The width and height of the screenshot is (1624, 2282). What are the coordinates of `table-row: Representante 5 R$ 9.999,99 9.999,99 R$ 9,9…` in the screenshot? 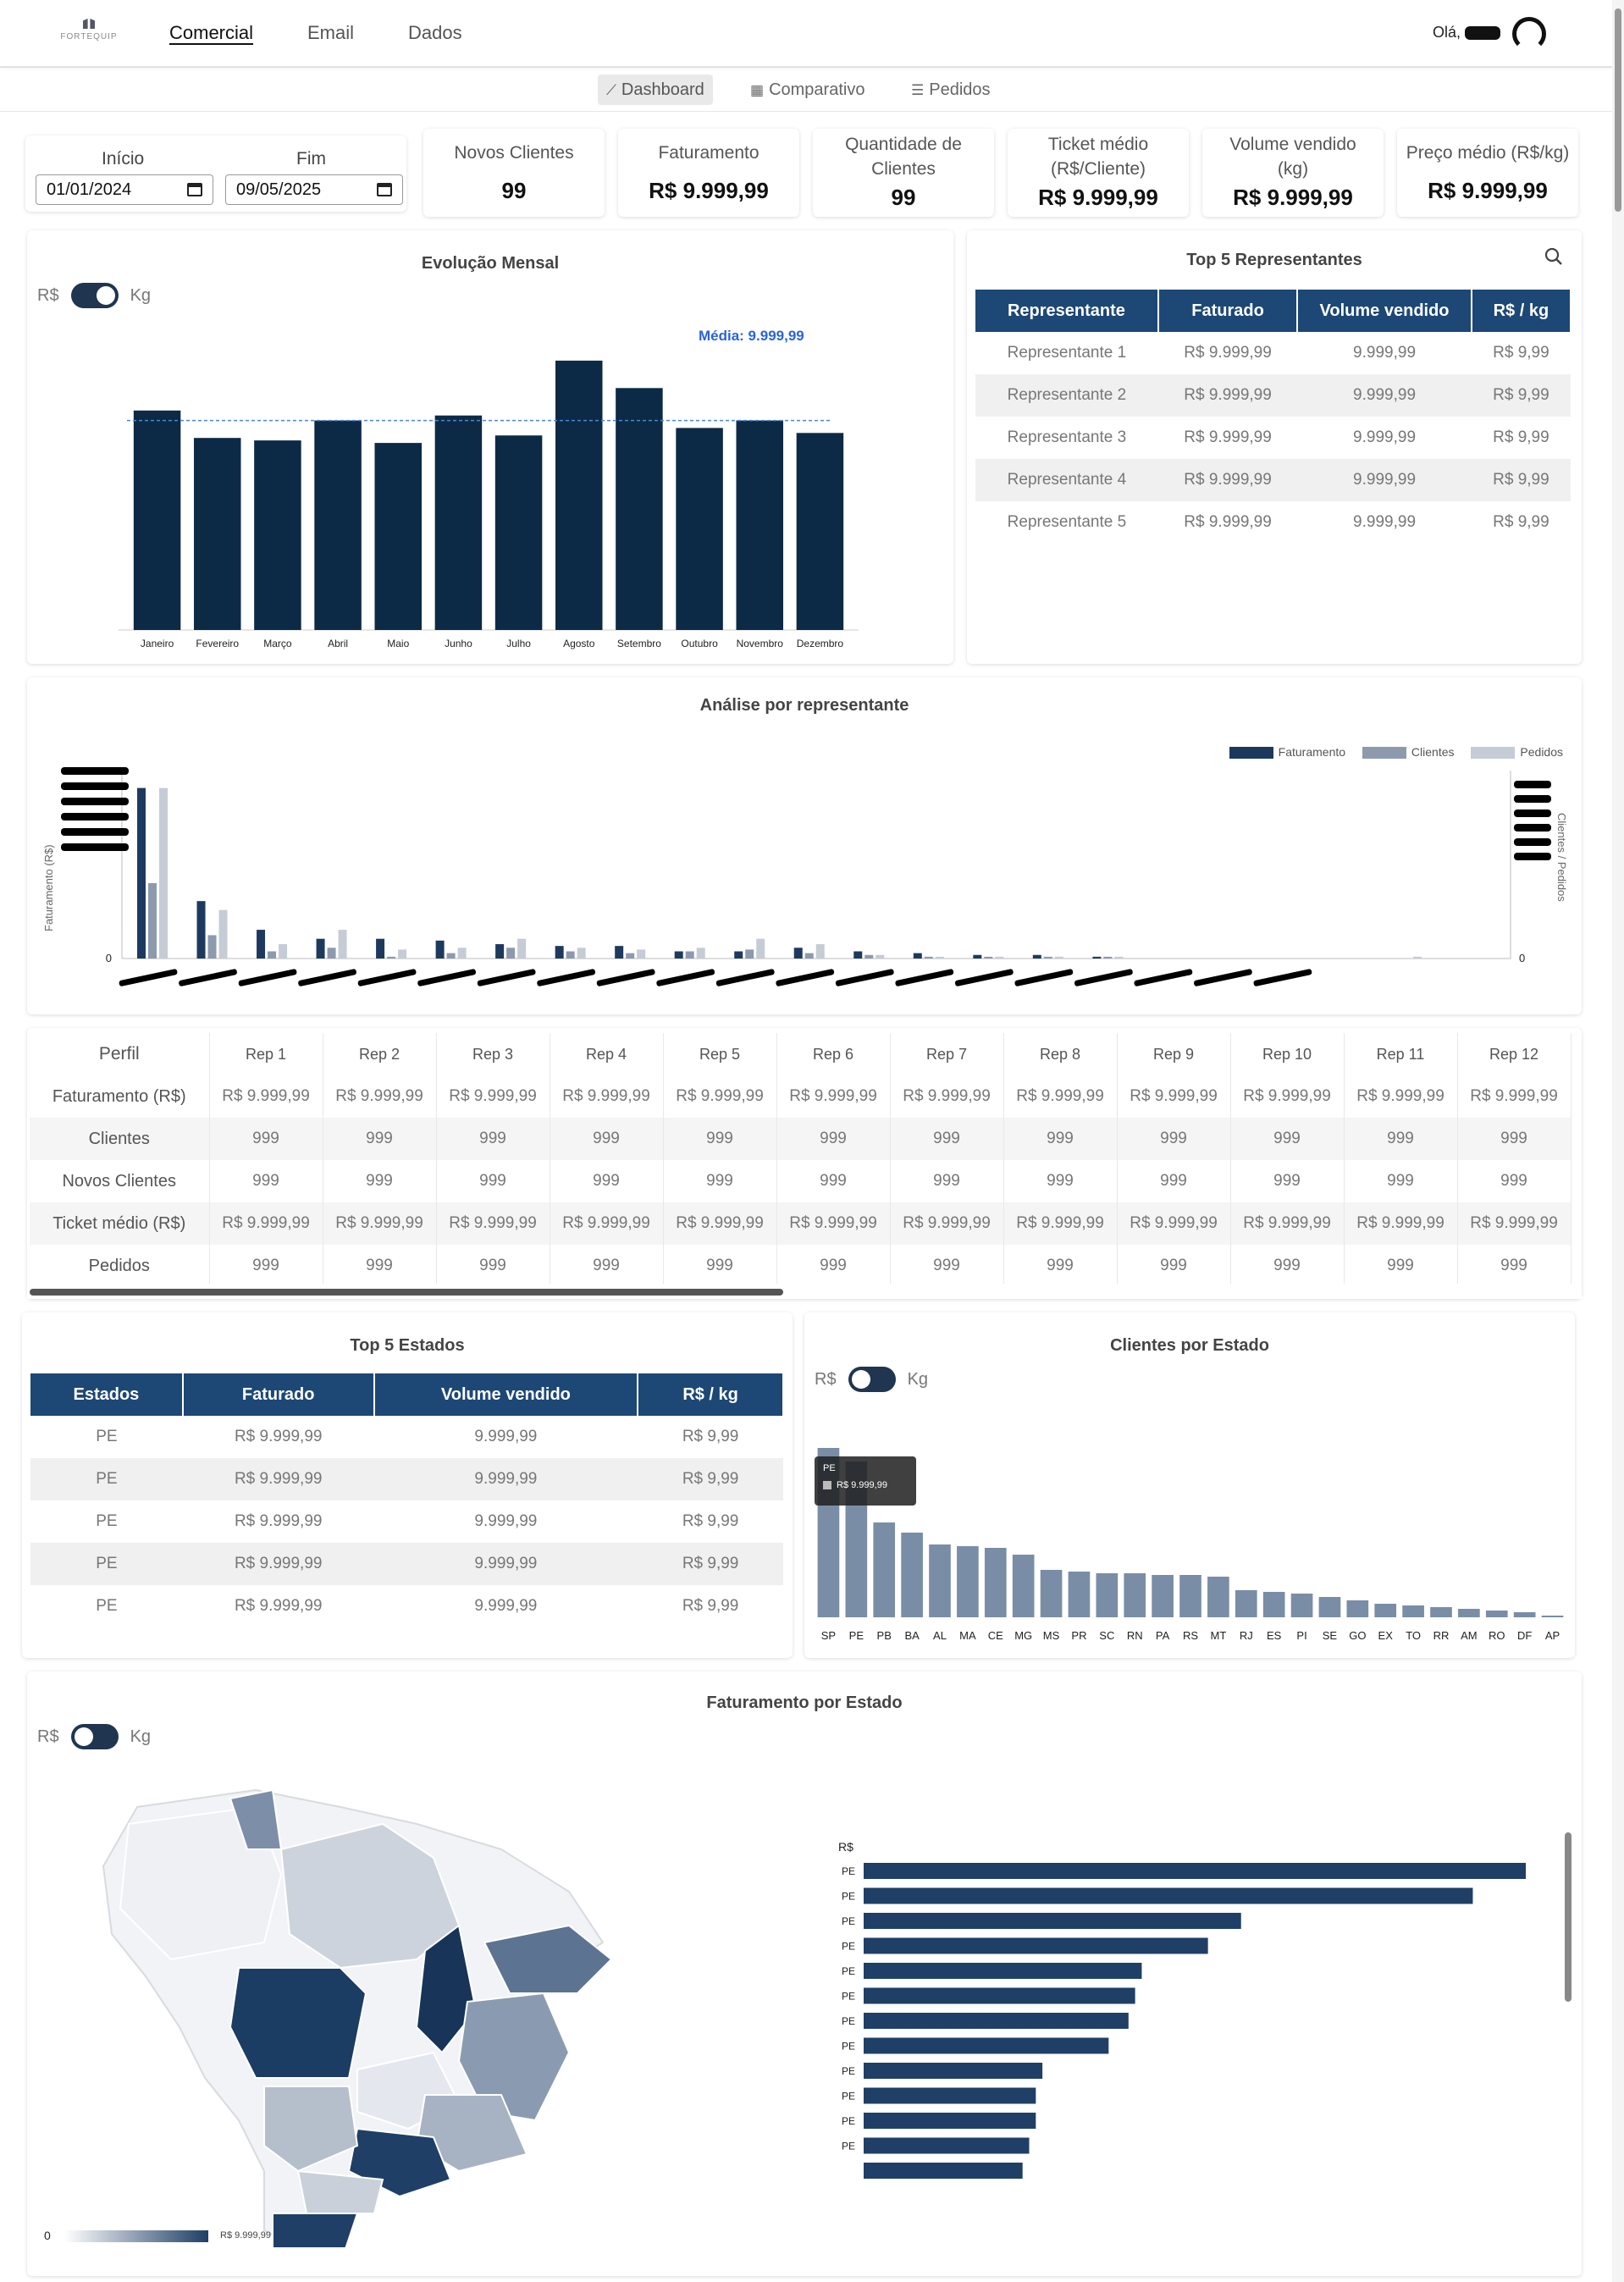 It's located at (1273, 522).